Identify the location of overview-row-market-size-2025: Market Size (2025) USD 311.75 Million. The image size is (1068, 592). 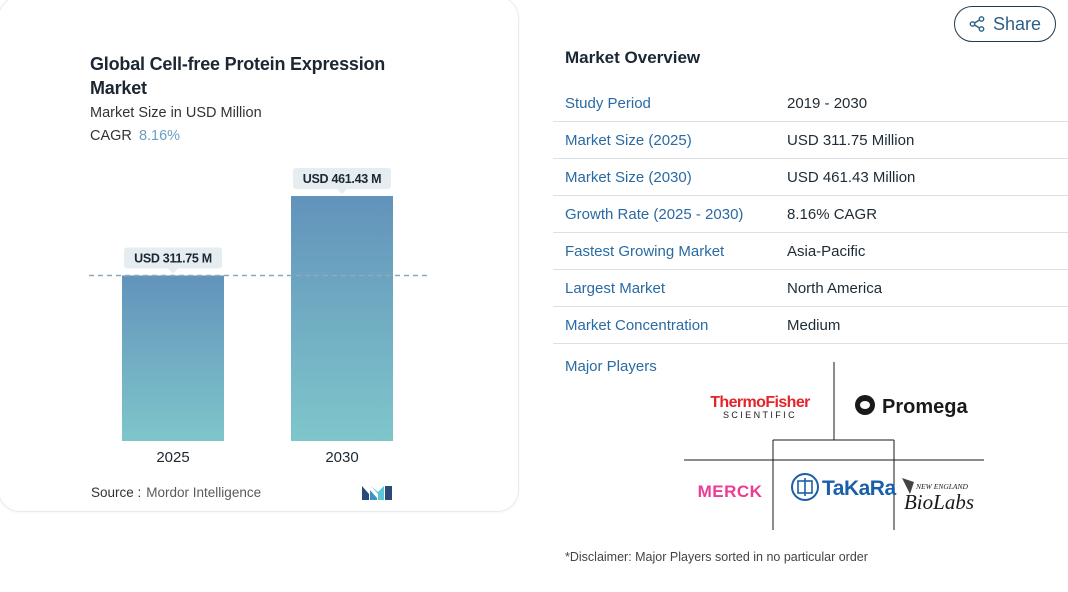
(810, 140).